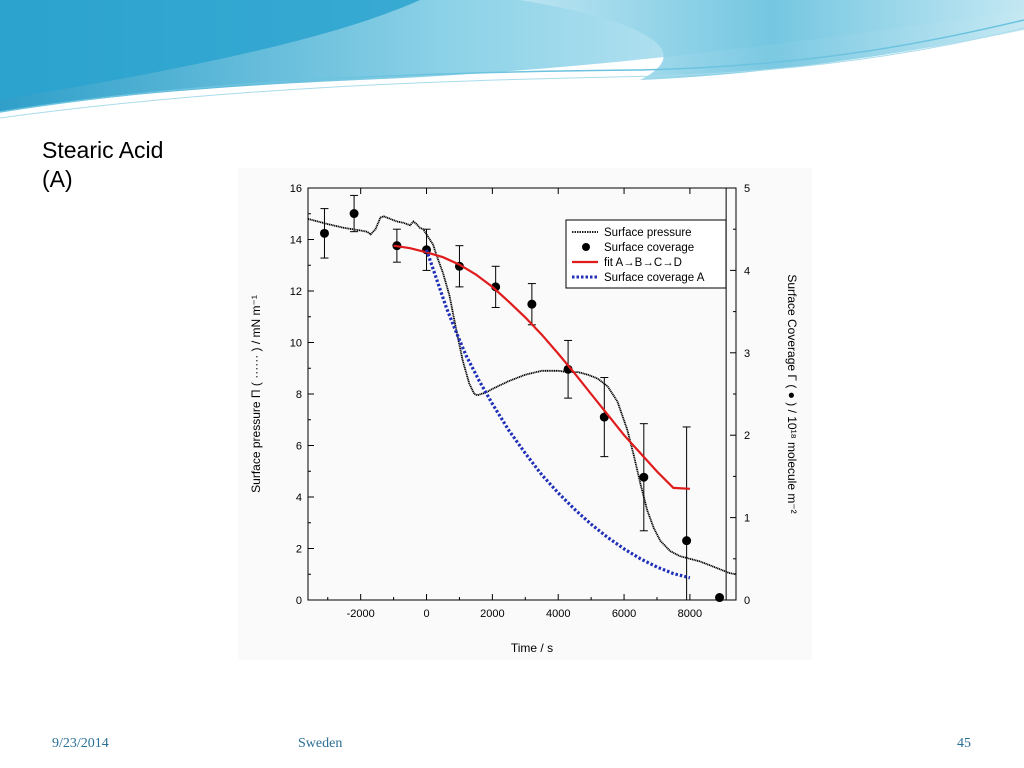 This screenshot has width=1024, height=768. What do you see at coordinates (541, 367) in the screenshot?
I see `fit-line` at bounding box center [541, 367].